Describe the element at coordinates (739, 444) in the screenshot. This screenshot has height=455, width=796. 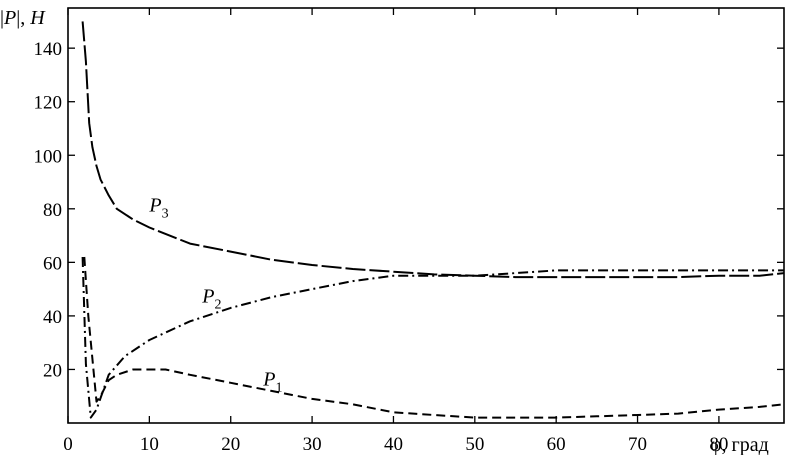
I see `x-axis-title: φ, град` at that location.